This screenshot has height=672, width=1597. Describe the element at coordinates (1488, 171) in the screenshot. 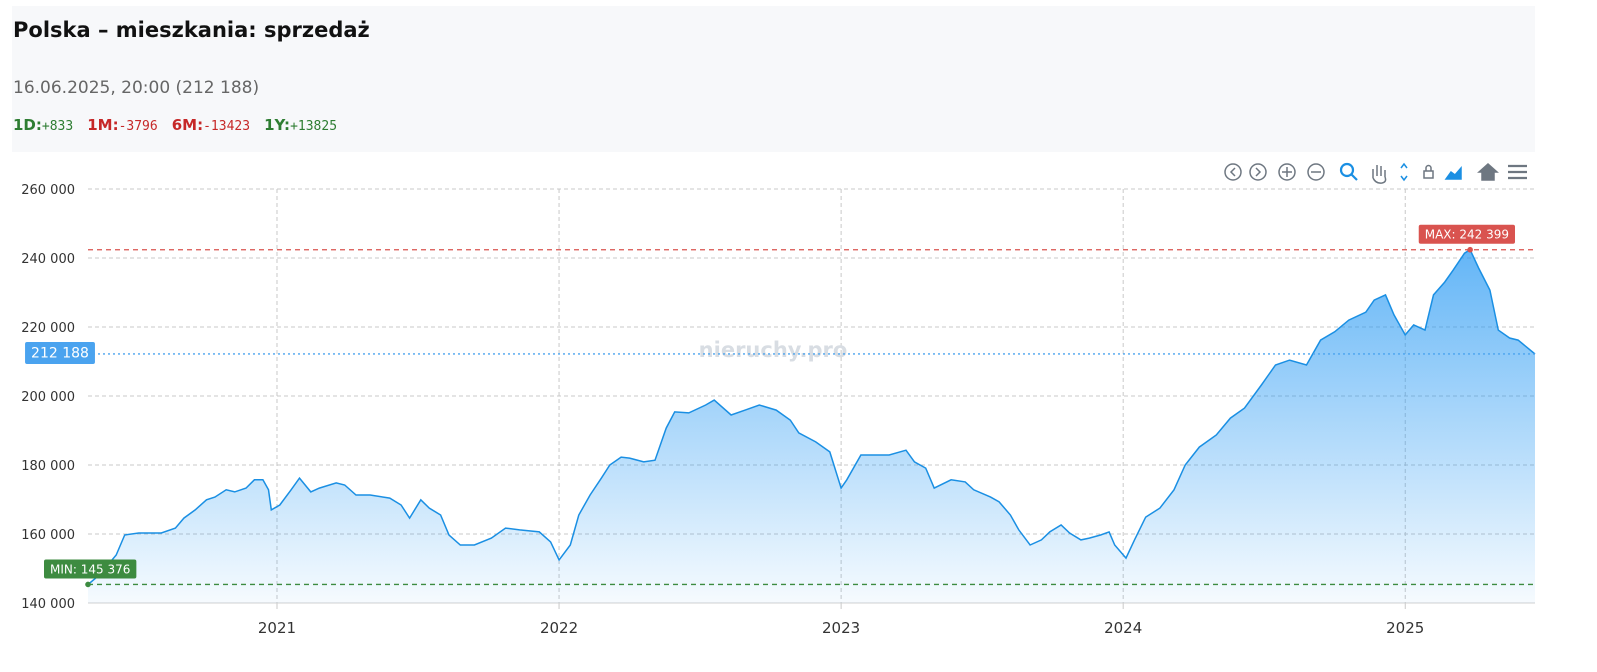

I see `home-button` at that location.